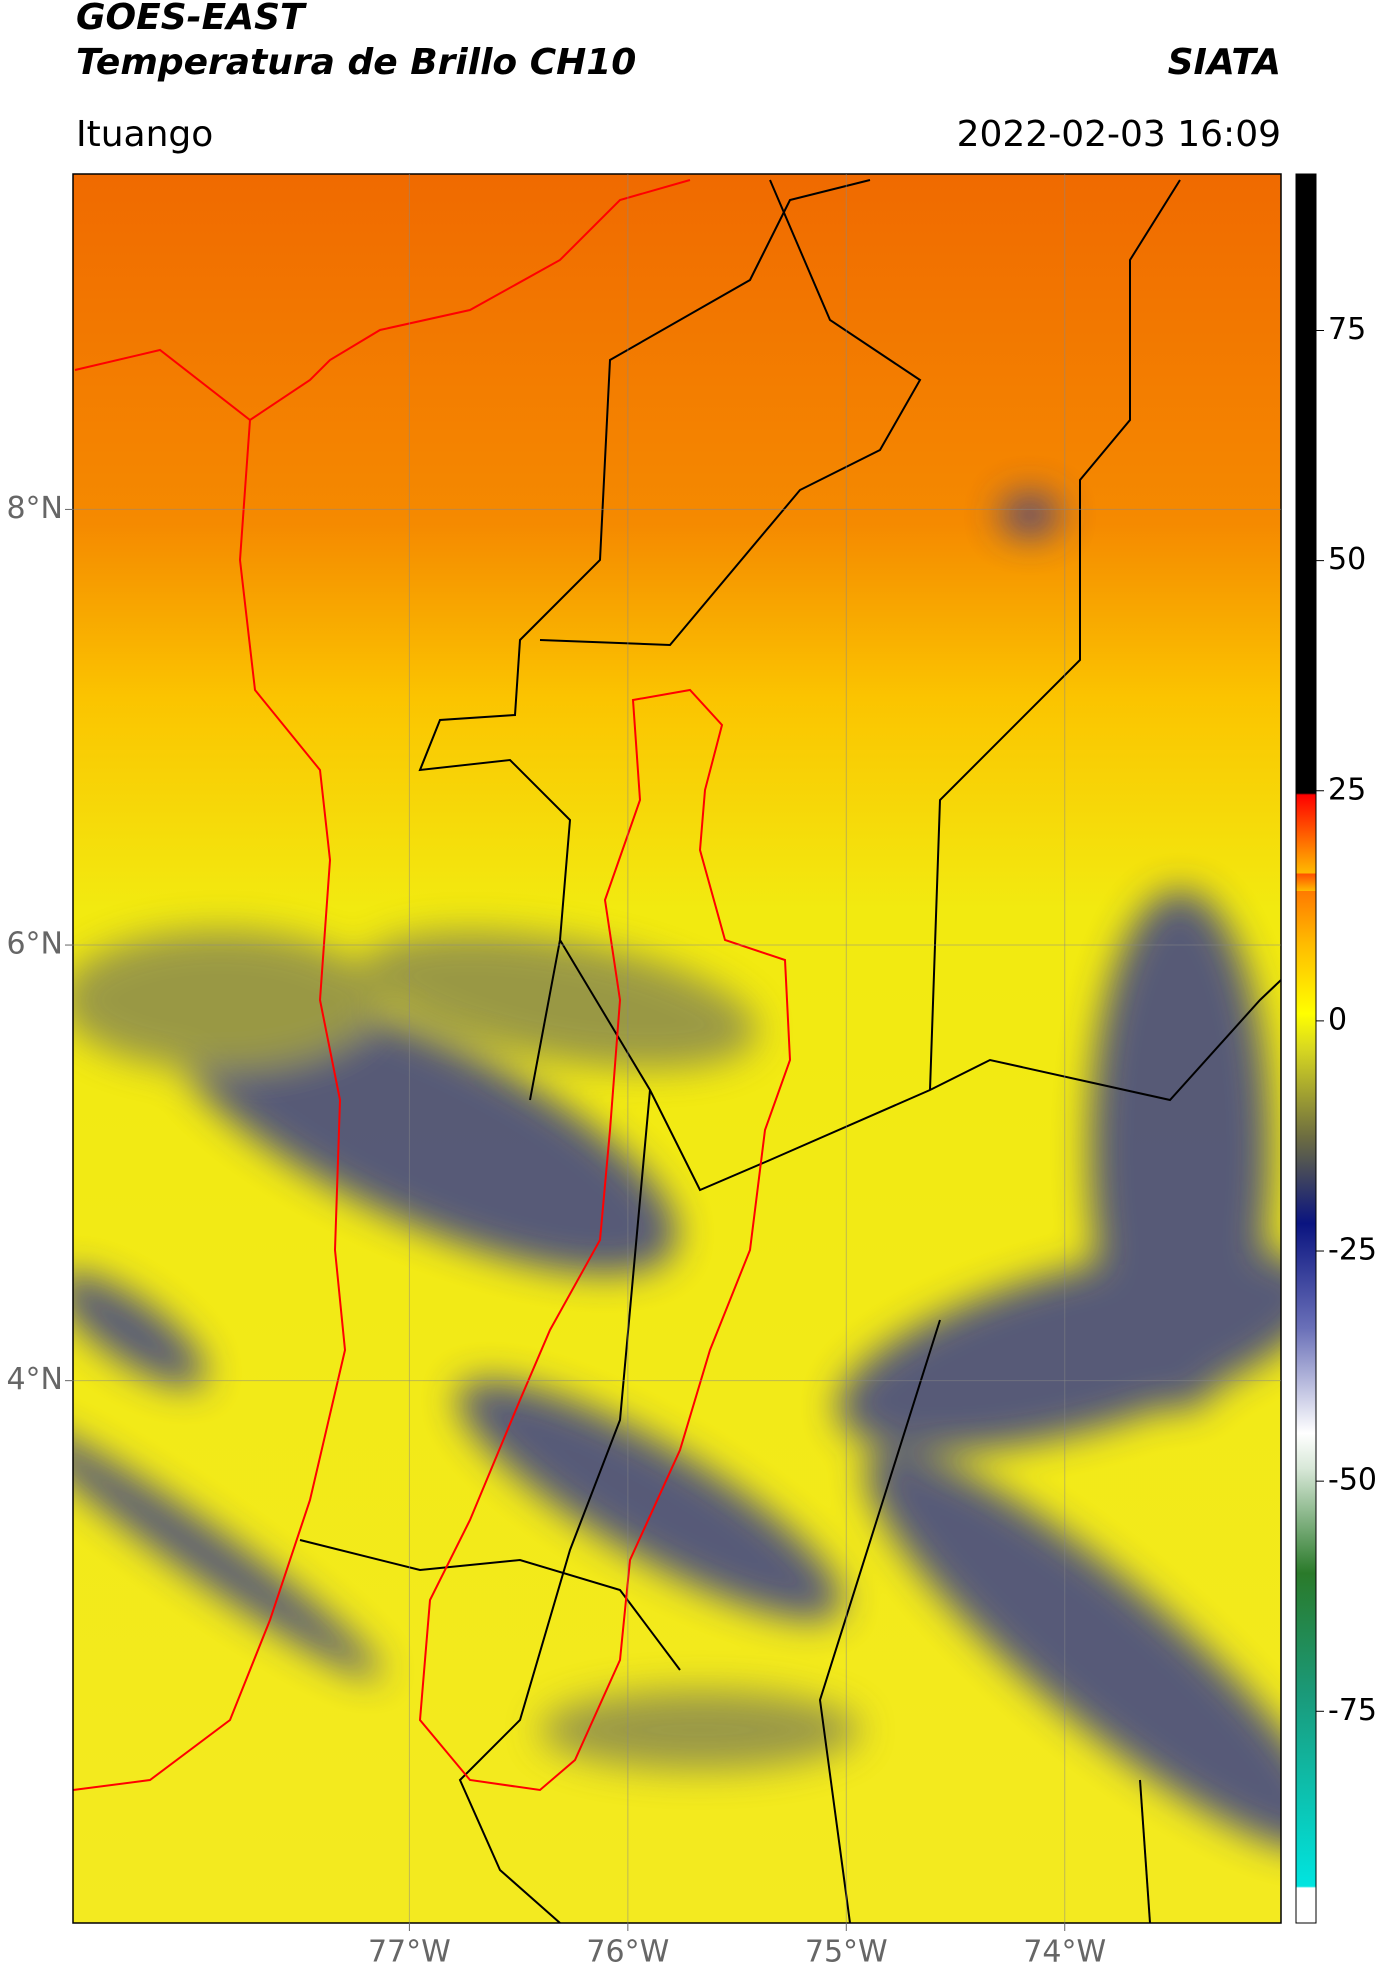  What do you see at coordinates (34, 944) in the screenshot?
I see `y-tick-label: 6°N` at bounding box center [34, 944].